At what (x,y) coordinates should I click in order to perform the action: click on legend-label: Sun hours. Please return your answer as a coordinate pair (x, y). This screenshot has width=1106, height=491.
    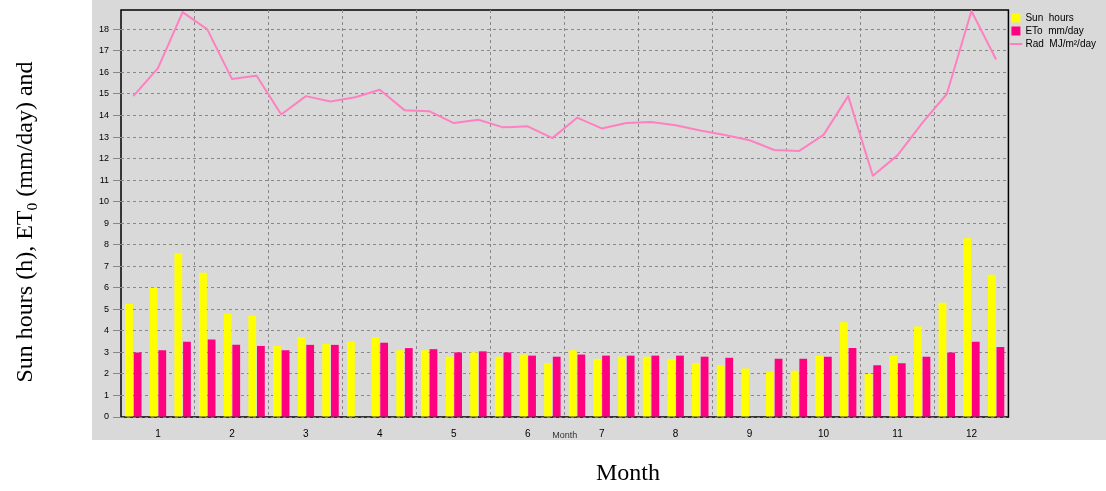
    Looking at the image, I should click on (1049, 17).